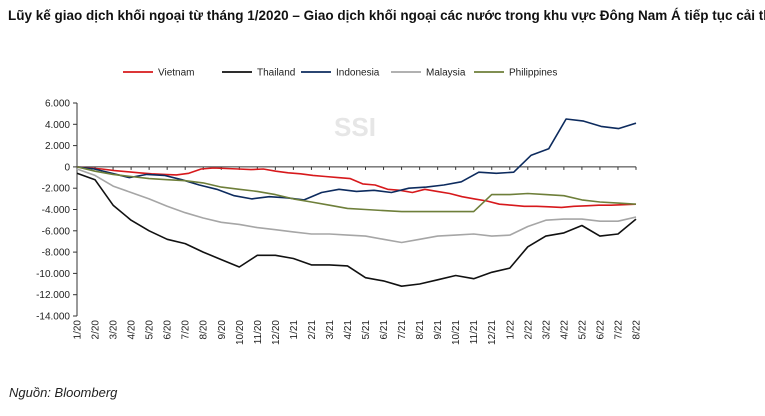  What do you see at coordinates (56, 189) in the screenshot?
I see `y-tick-label: -2.000` at bounding box center [56, 189].